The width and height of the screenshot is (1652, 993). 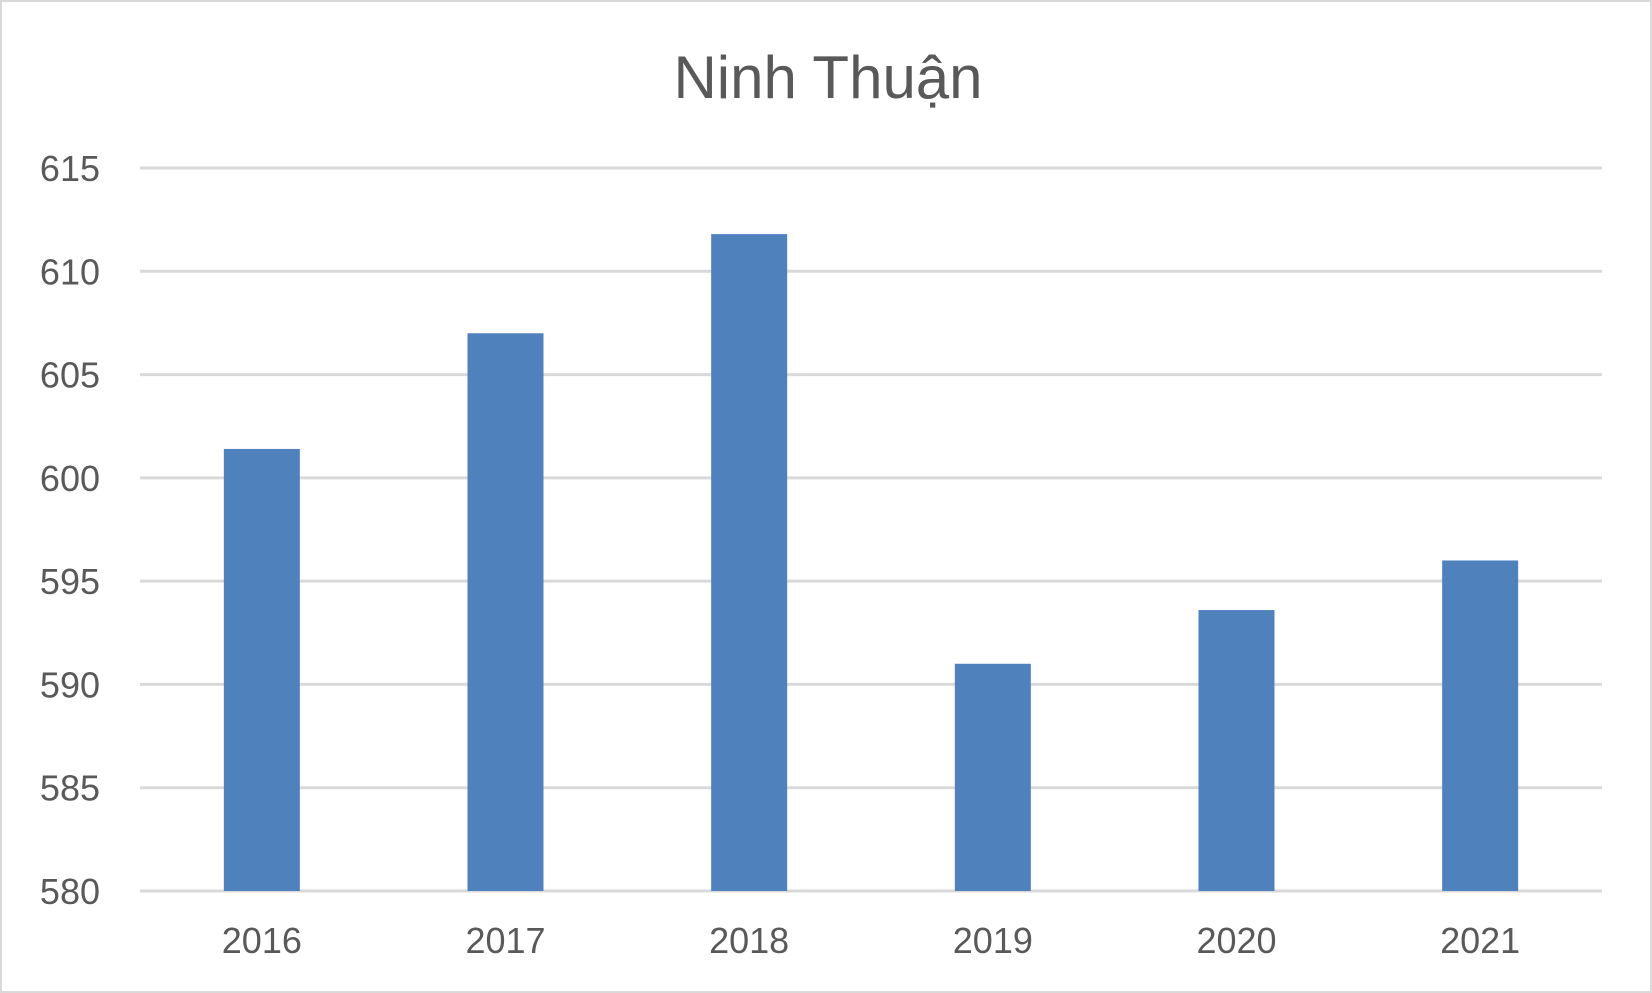 I want to click on y-tick-label: 610, so click(x=70, y=271).